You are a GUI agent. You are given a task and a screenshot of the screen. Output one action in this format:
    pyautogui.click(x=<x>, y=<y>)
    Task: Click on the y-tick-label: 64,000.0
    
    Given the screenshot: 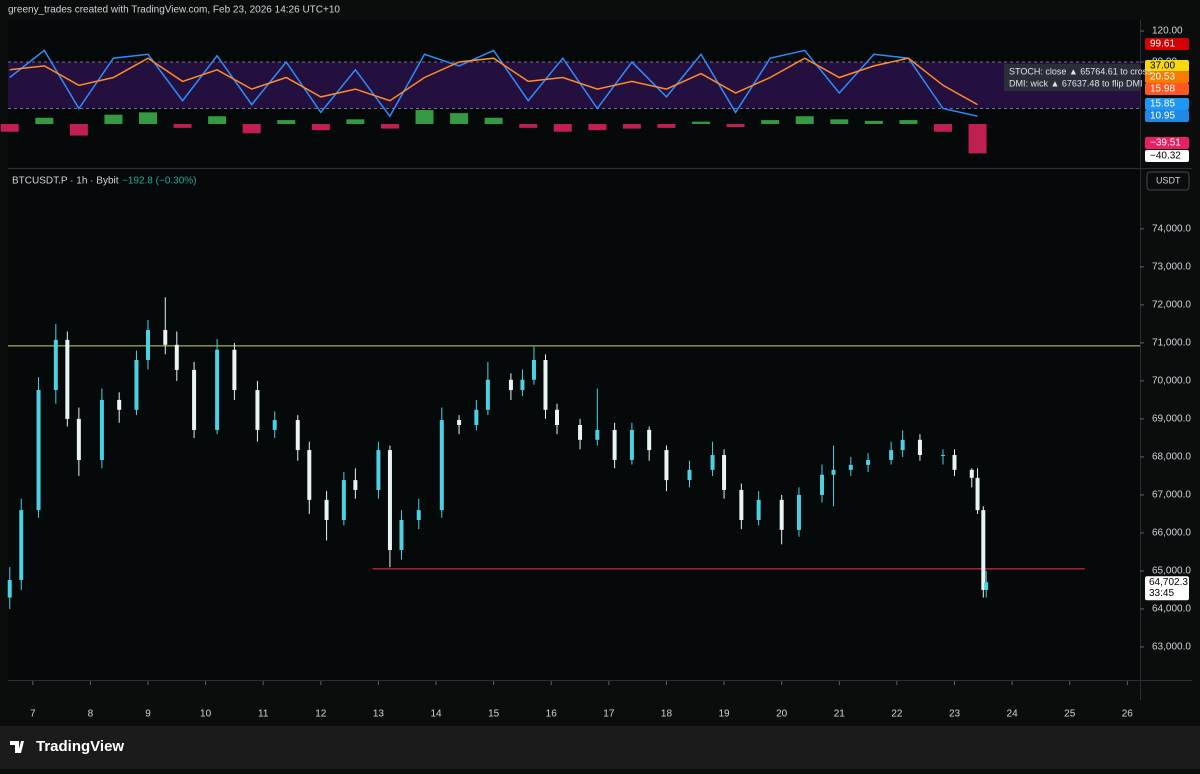 What is the action you would take?
    pyautogui.click(x=1171, y=609)
    